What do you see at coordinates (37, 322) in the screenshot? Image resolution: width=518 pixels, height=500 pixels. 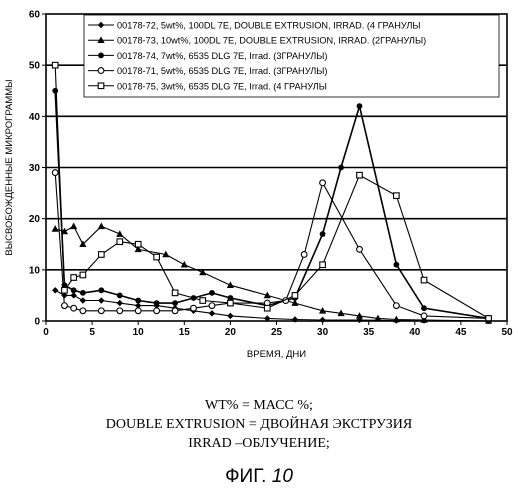 I see `y-tick-label-0: 0` at bounding box center [37, 322].